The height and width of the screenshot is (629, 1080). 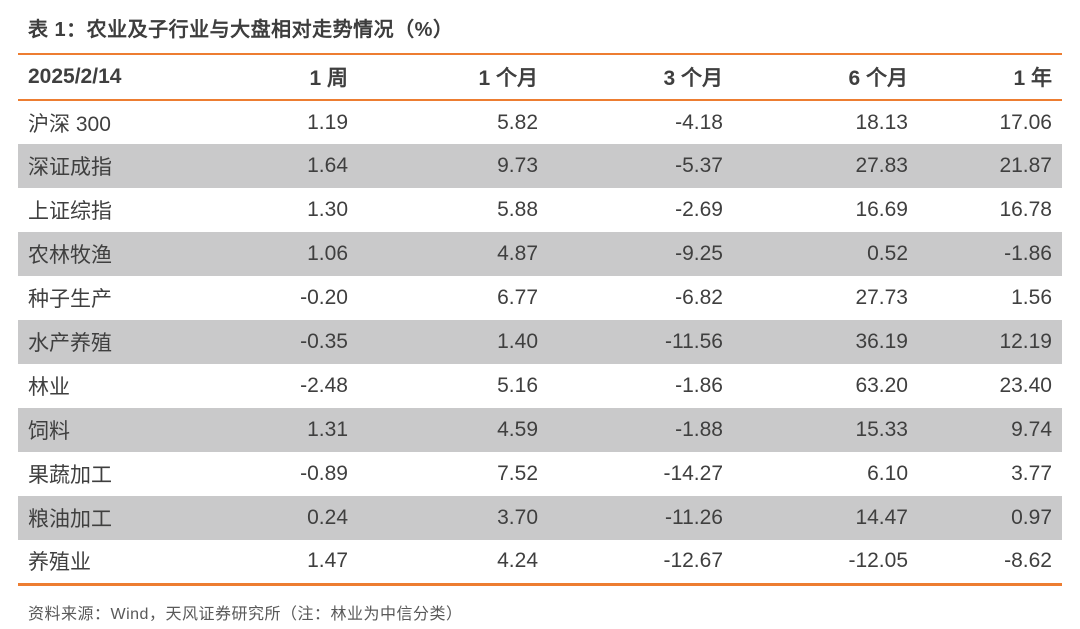 What do you see at coordinates (1031, 429) in the screenshot?
I see `cell-value: 9.74` at bounding box center [1031, 429].